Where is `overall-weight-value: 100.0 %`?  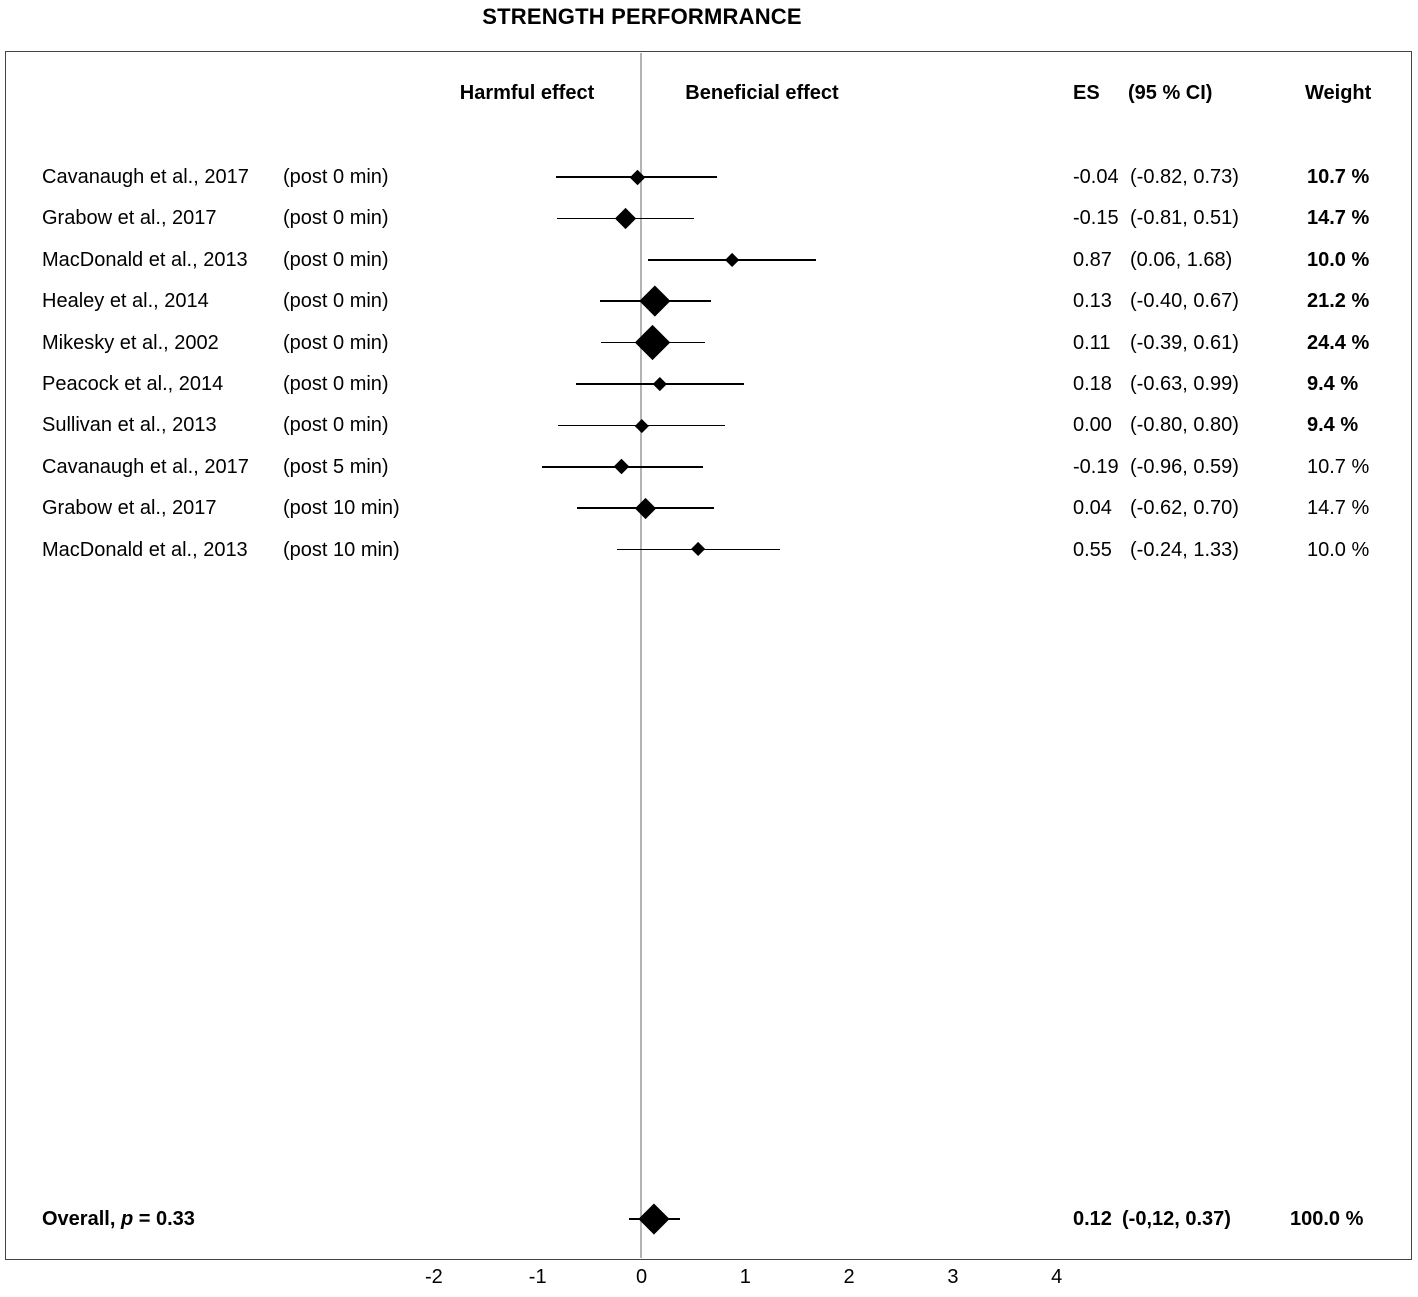 overall-weight-value: 100.0 % is located at coordinates (1327, 1219).